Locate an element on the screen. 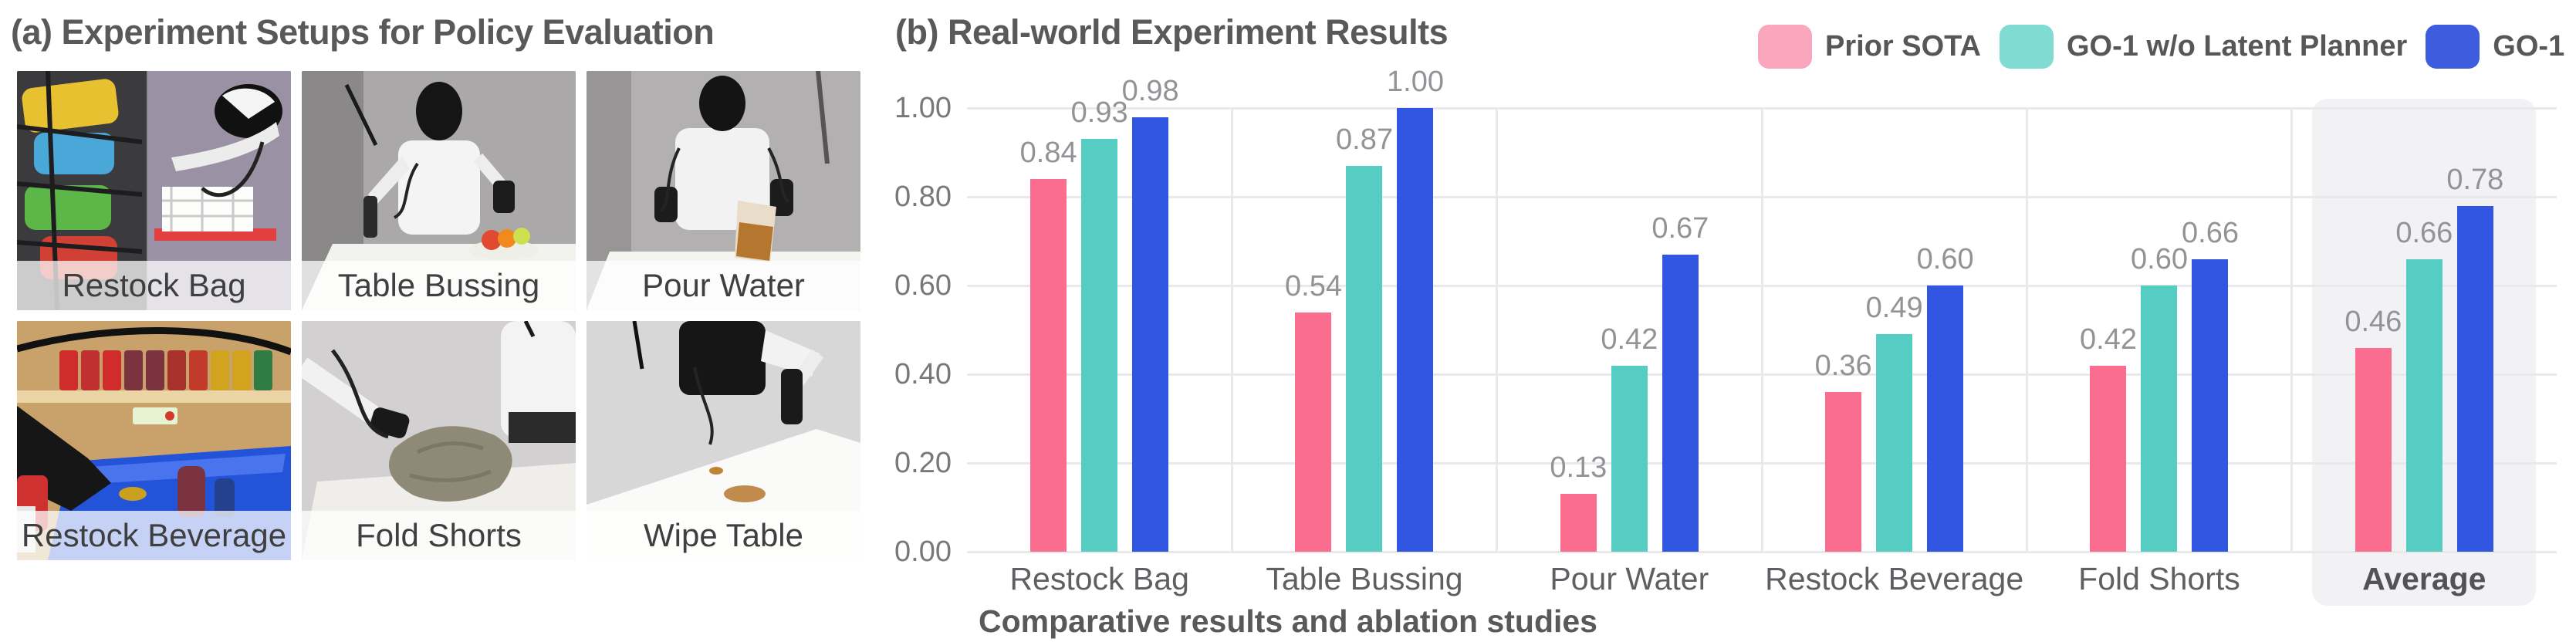  y-axis-tick-label: 1.00 is located at coordinates (923, 108).